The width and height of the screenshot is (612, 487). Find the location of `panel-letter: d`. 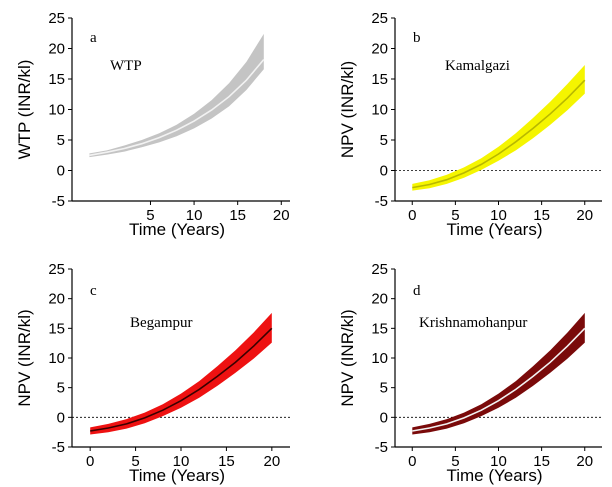

panel-letter: d is located at coordinates (417, 291).